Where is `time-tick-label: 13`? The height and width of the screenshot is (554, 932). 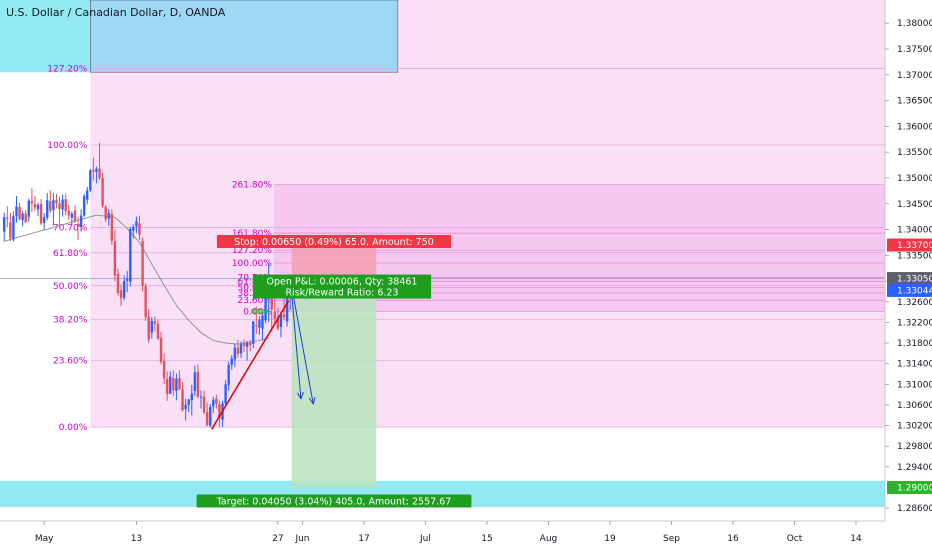
time-tick-label: 13 is located at coordinates (136, 539).